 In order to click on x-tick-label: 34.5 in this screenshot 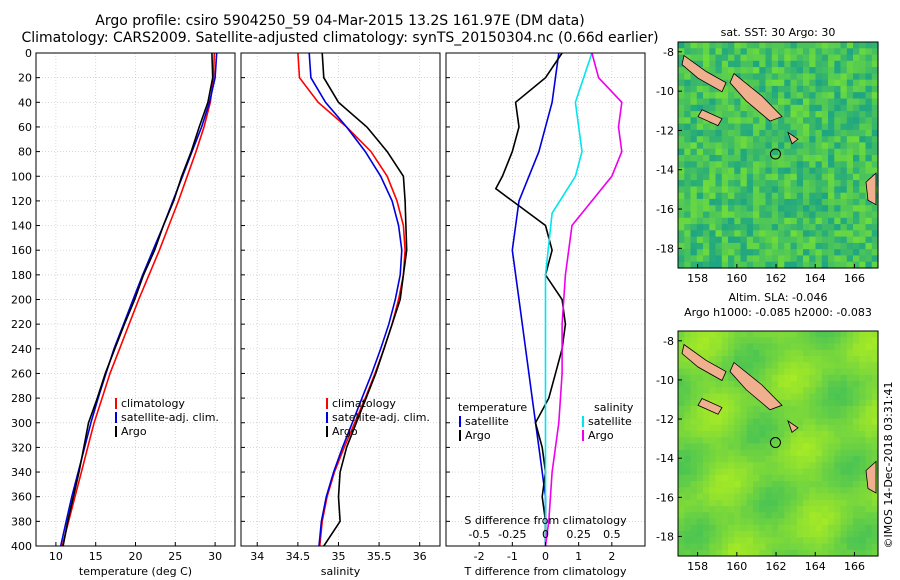, I will do `click(298, 556)`.